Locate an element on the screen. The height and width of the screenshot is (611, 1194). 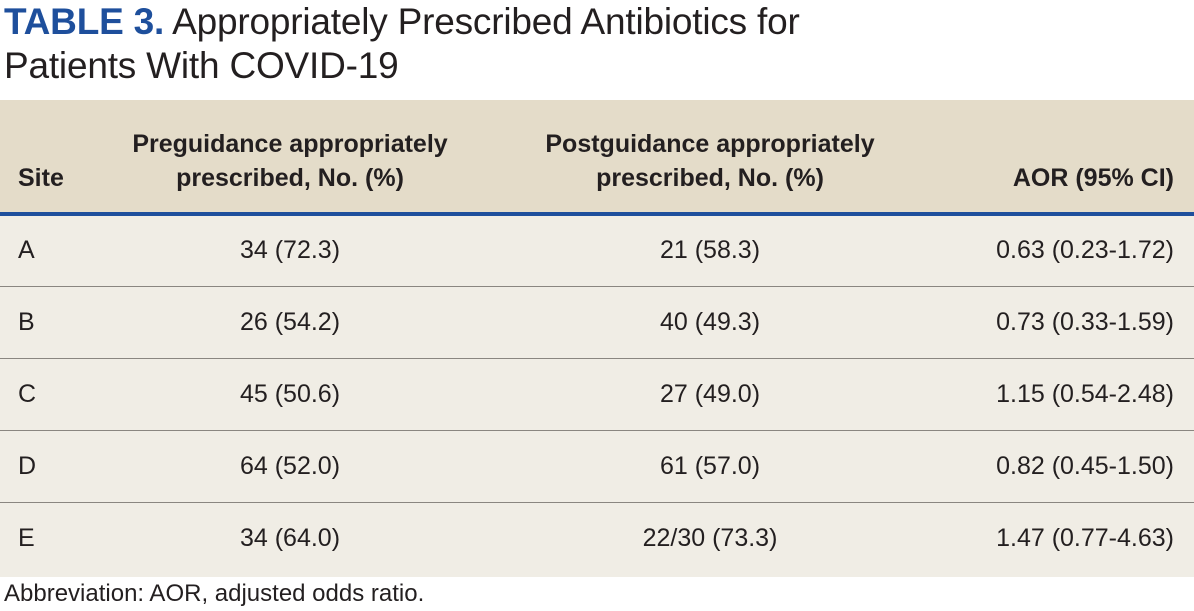
cell-aor: 0.63 (0.23-1.72) is located at coordinates (1085, 250).